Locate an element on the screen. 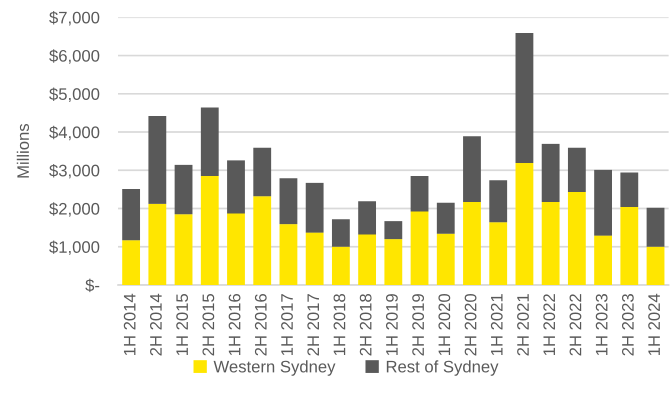 This screenshot has height=407, width=672. x-tick-label: 1H 2015 is located at coordinates (182, 325).